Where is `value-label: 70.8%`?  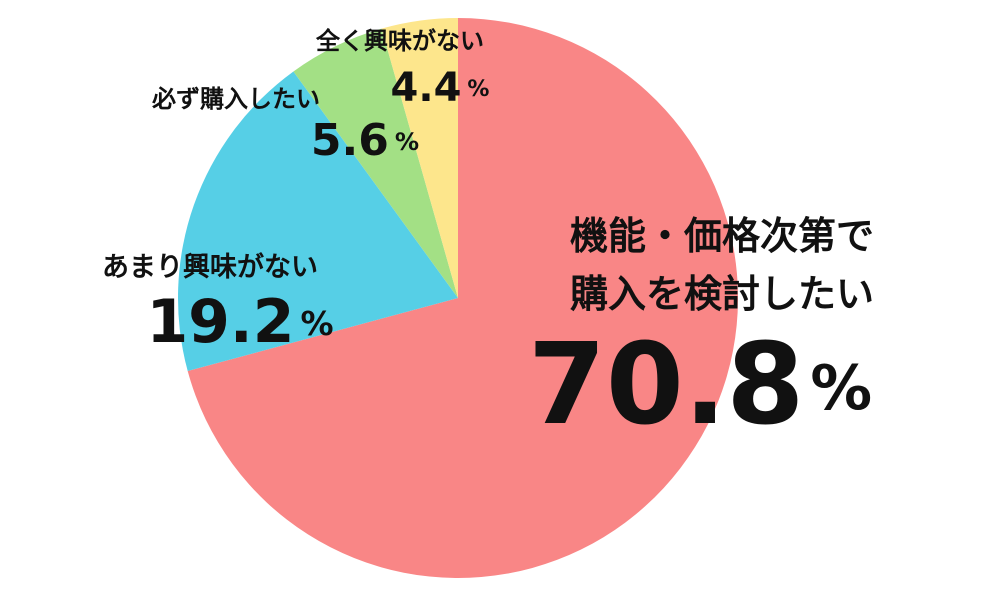 value-label: 70.8% is located at coordinates (700, 385).